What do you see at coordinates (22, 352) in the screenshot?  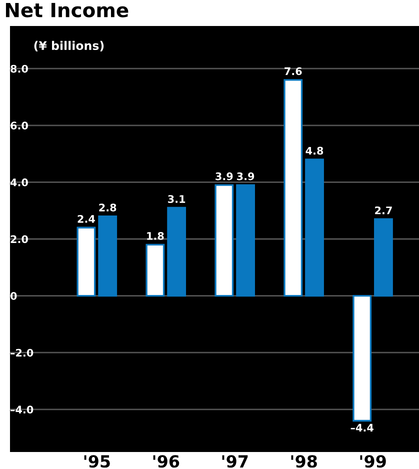 I see `y-tick-label: –2.0` at bounding box center [22, 352].